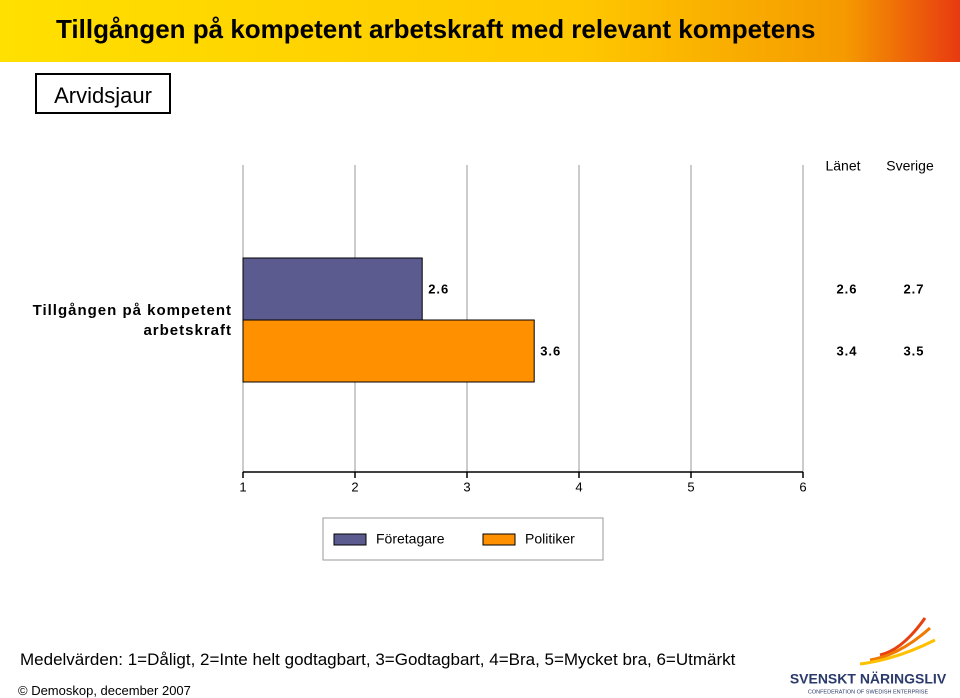 The width and height of the screenshot is (960, 698). What do you see at coordinates (690, 486) in the screenshot?
I see `x-tick-label: 5` at bounding box center [690, 486].